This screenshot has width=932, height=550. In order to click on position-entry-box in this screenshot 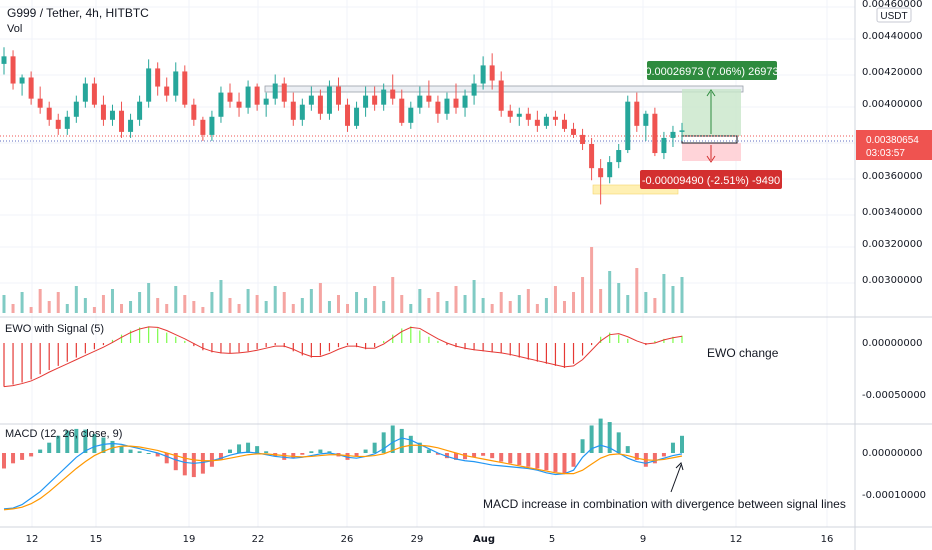, I will do `click(709, 139)`.